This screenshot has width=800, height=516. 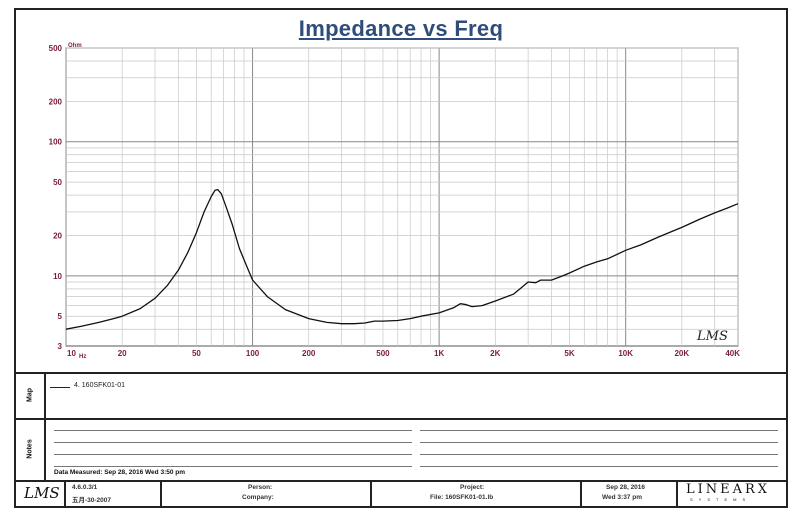 I want to click on y-tick-label: 200, so click(x=56, y=101).